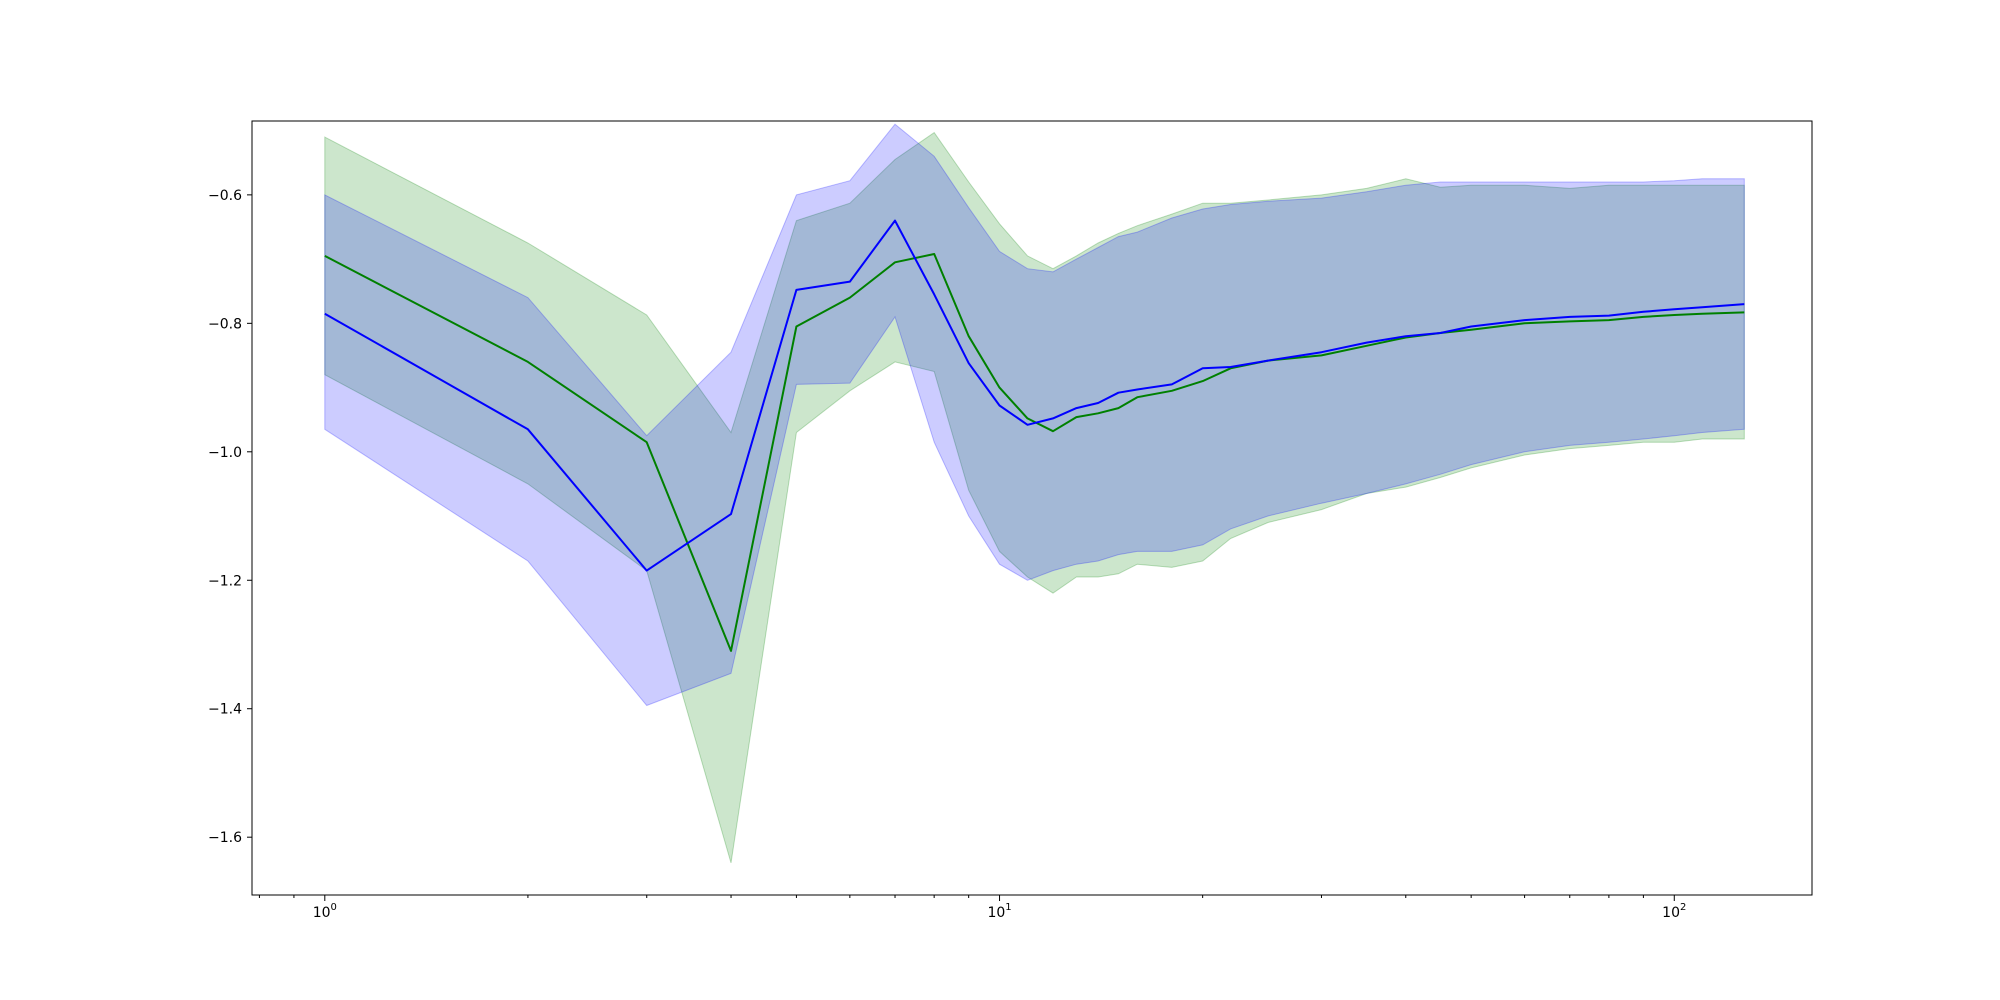 Image resolution: width=2000 pixels, height=1000 pixels. I want to click on y-tick-label: −1.2, so click(225, 581).